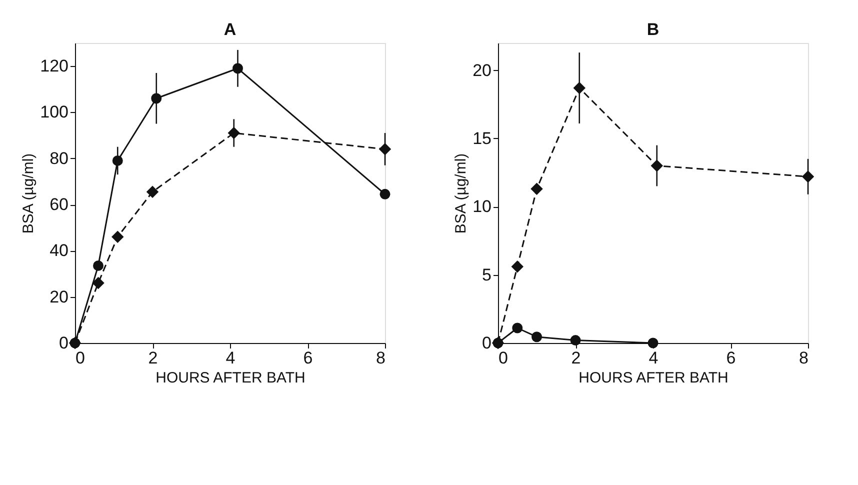 This screenshot has width=858, height=485. Describe the element at coordinates (59, 158) in the screenshot. I see `y-tick-label: 80` at that location.